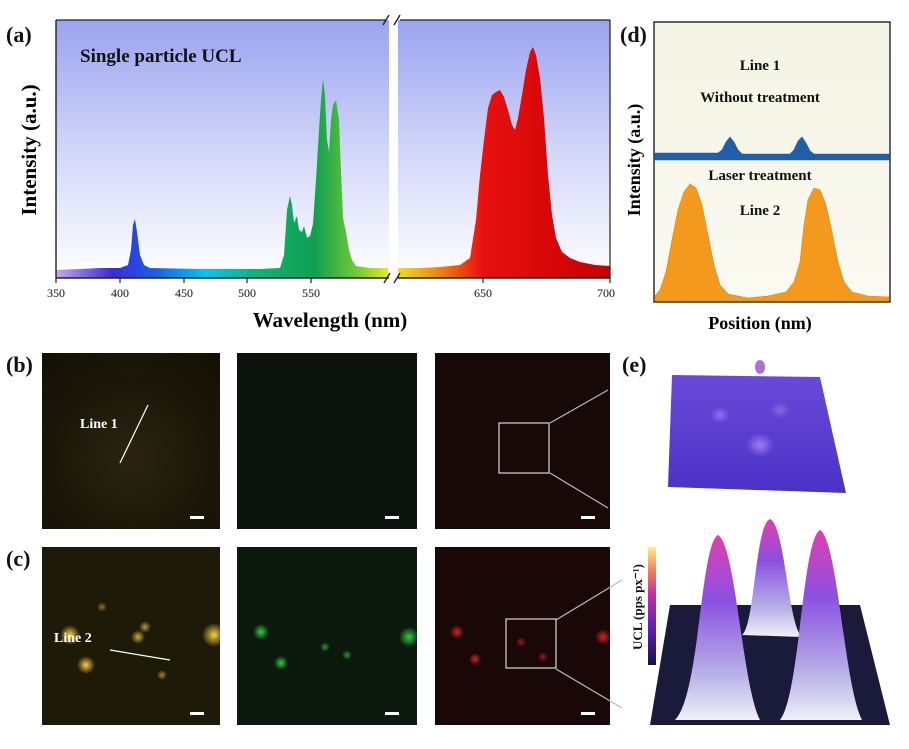 This screenshot has height=749, width=909. What do you see at coordinates (606, 293) in the screenshot?
I see `x-tick-label: 700` at bounding box center [606, 293].